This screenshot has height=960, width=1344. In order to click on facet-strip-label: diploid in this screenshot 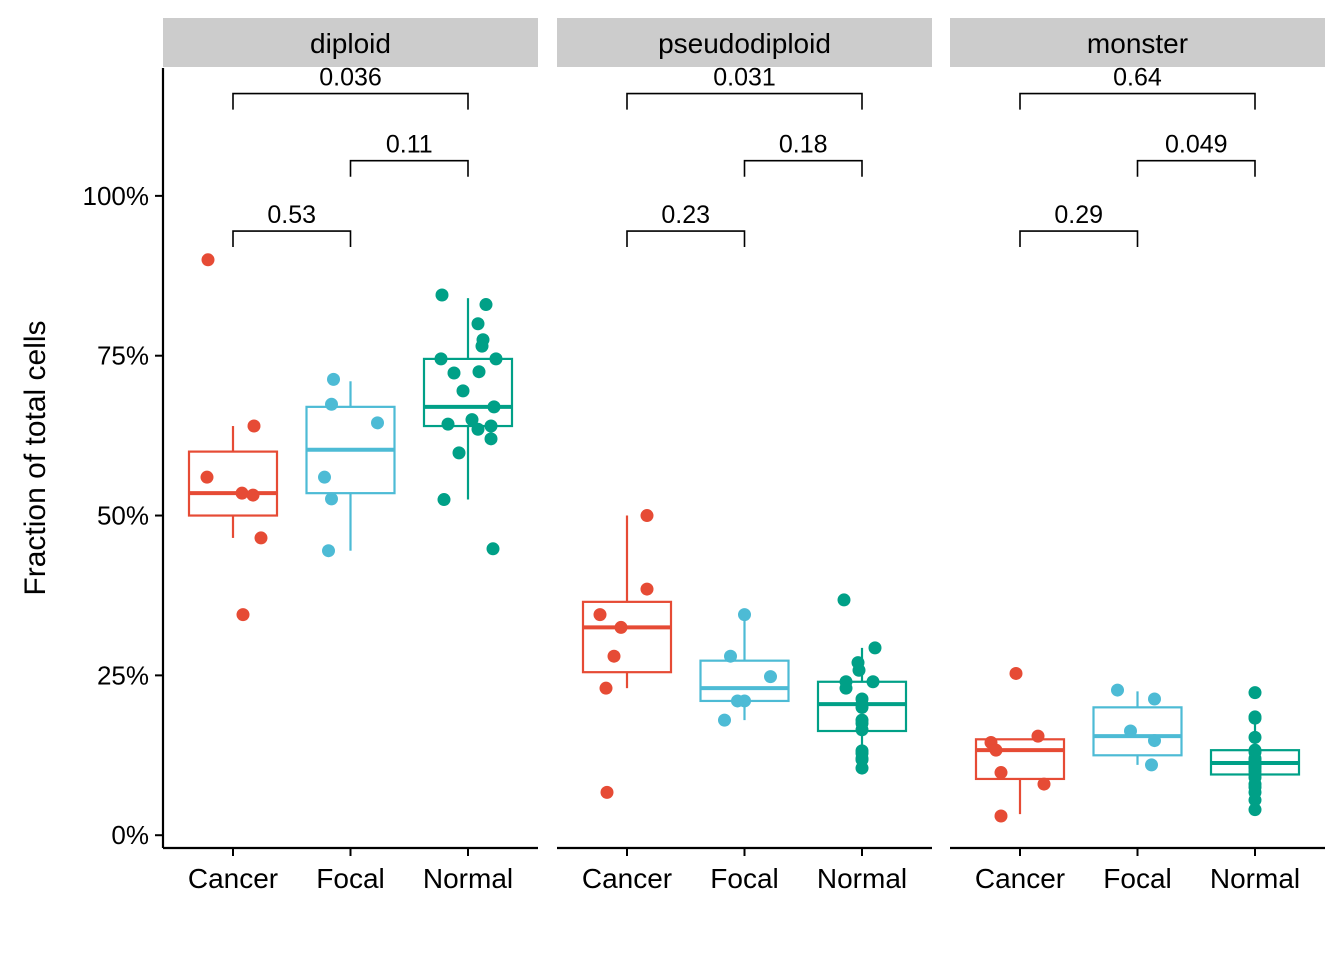, I will do `click(350, 43)`.